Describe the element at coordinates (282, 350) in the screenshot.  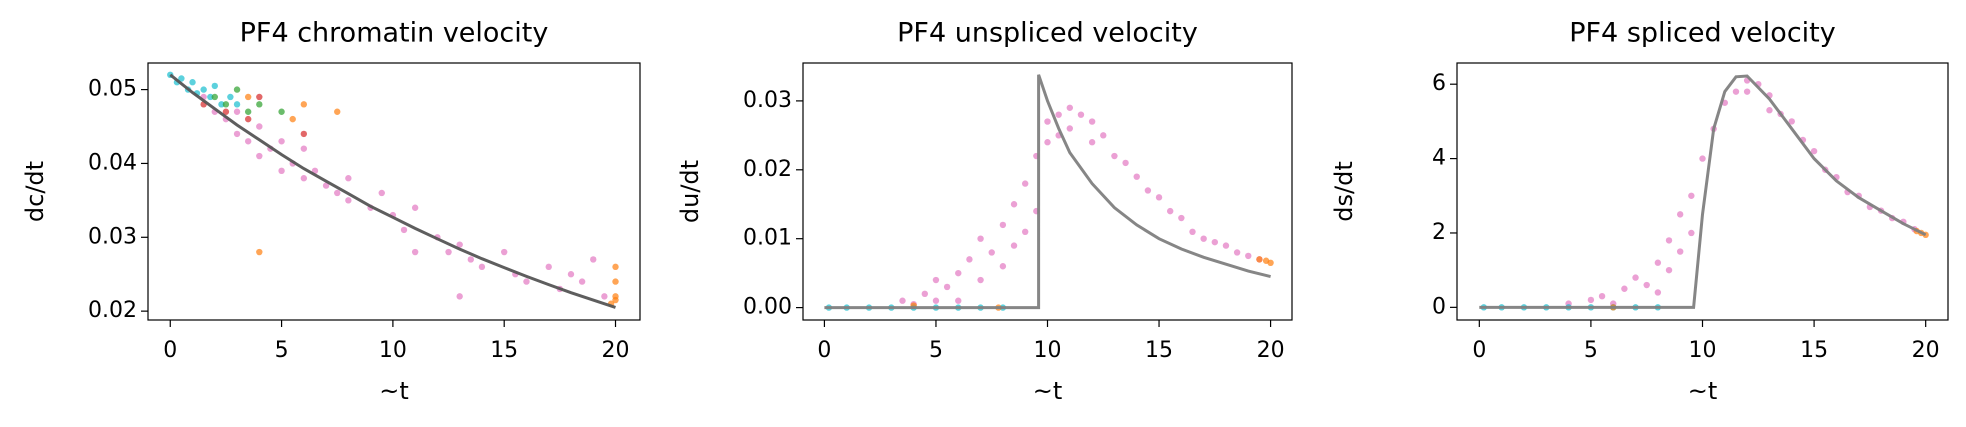
I see `x-tick-label: 5` at that location.